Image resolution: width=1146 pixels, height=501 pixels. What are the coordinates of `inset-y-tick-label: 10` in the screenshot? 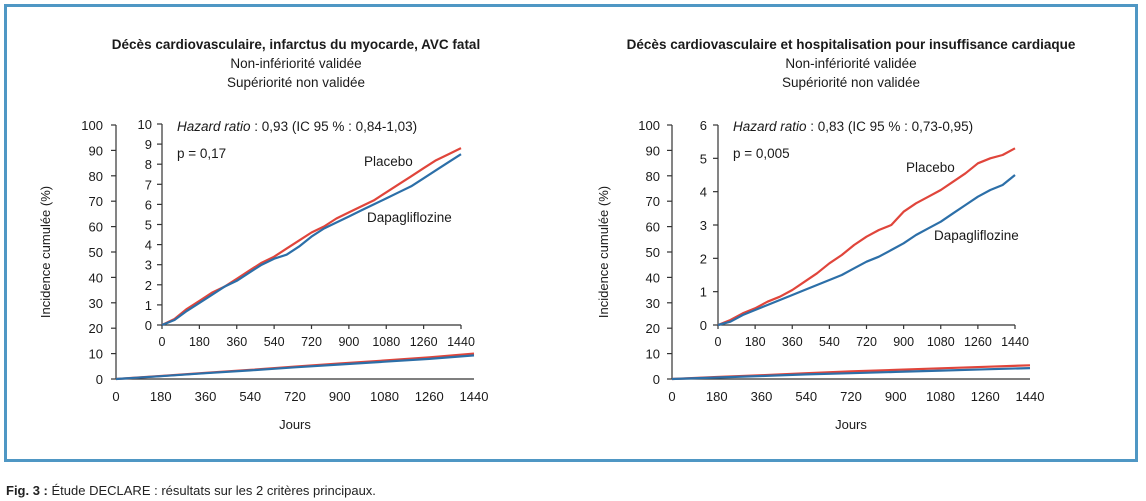 It's located at (145, 124).